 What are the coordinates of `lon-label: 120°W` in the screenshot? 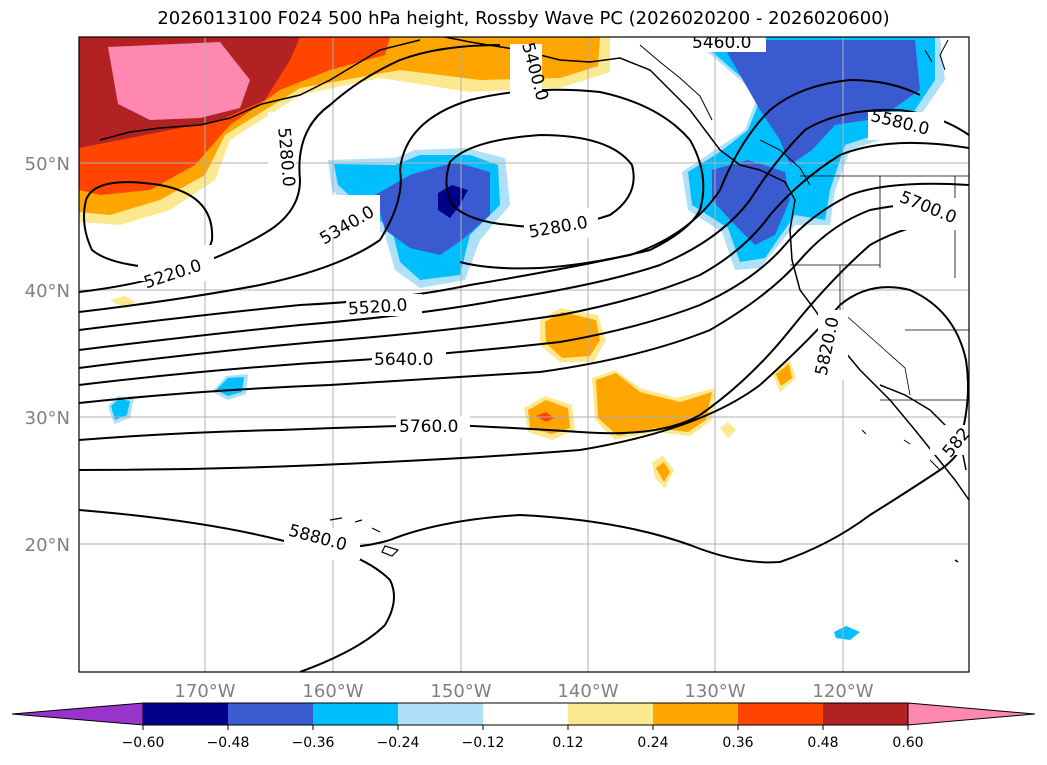 It's located at (842, 691).